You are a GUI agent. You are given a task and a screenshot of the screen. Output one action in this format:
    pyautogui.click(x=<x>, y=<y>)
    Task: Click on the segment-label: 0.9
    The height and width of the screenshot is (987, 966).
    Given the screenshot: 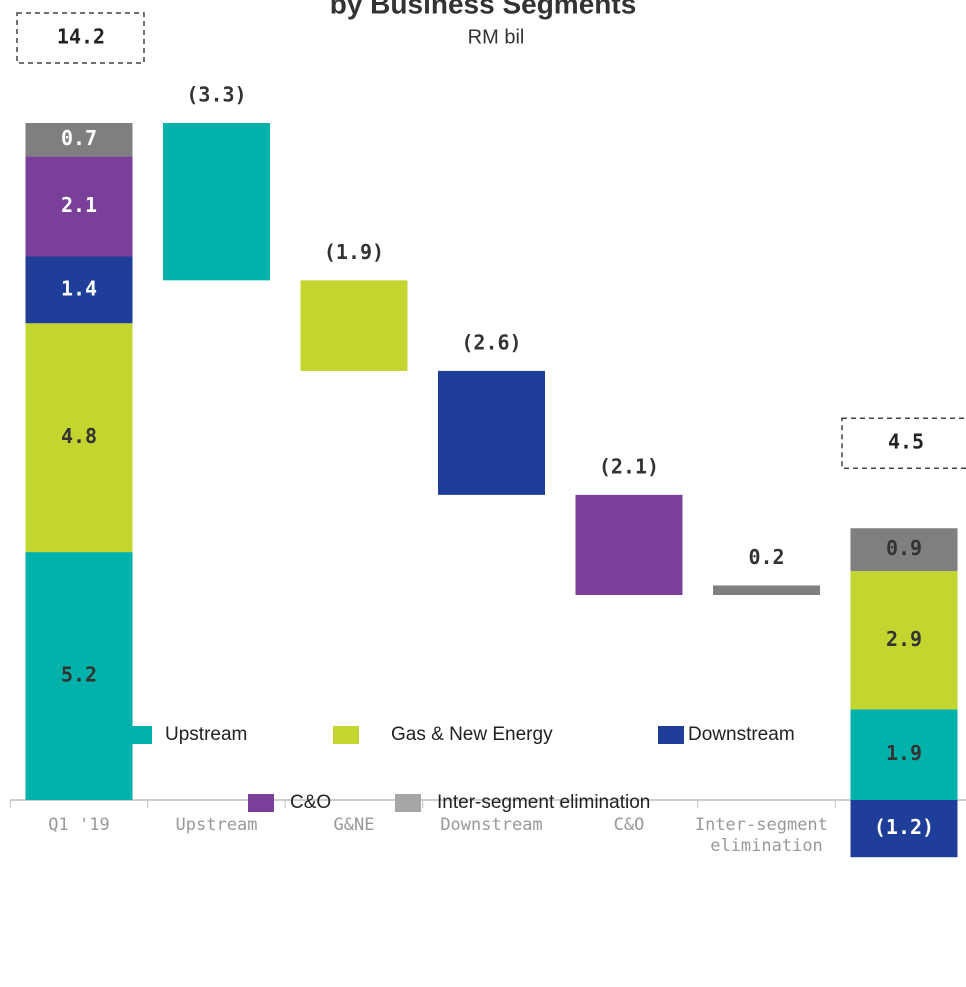 What is the action you would take?
    pyautogui.click(x=904, y=548)
    